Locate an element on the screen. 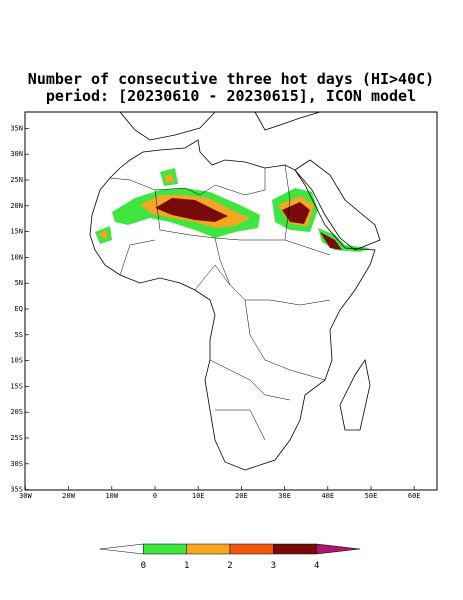  lat-tick-label: 10N is located at coordinates (16, 257).